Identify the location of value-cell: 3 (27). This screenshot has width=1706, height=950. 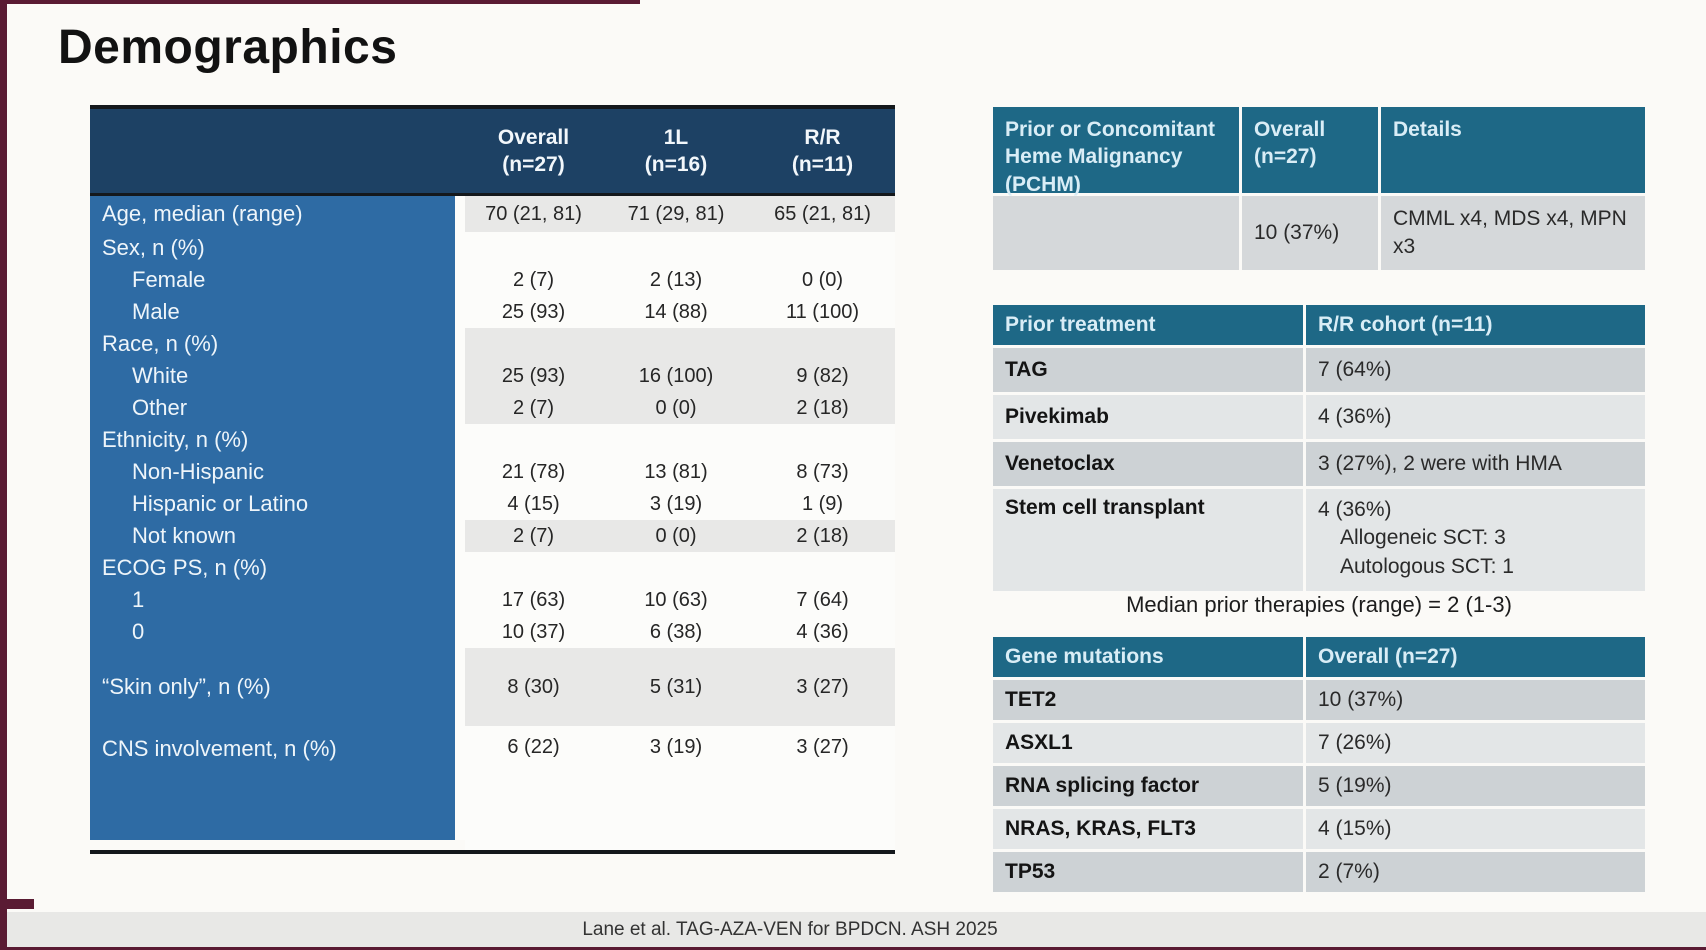
(822, 687).